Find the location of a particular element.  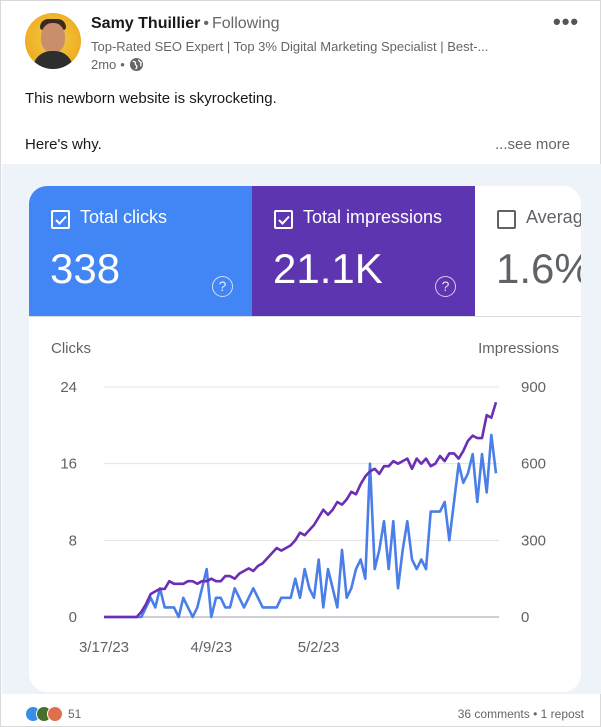

y-left-tick-label: 8 is located at coordinates (73, 540).